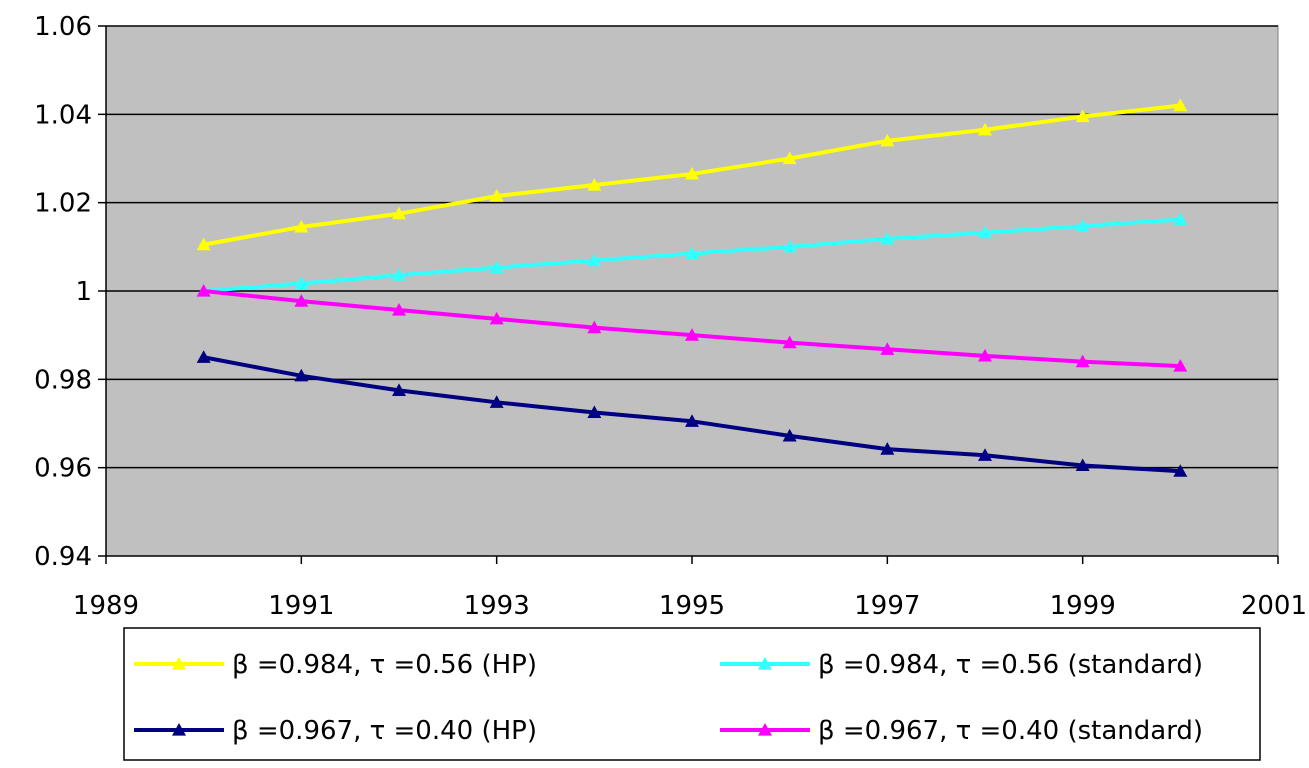  I want to click on x-tick-label: 1999, so click(1083, 606).